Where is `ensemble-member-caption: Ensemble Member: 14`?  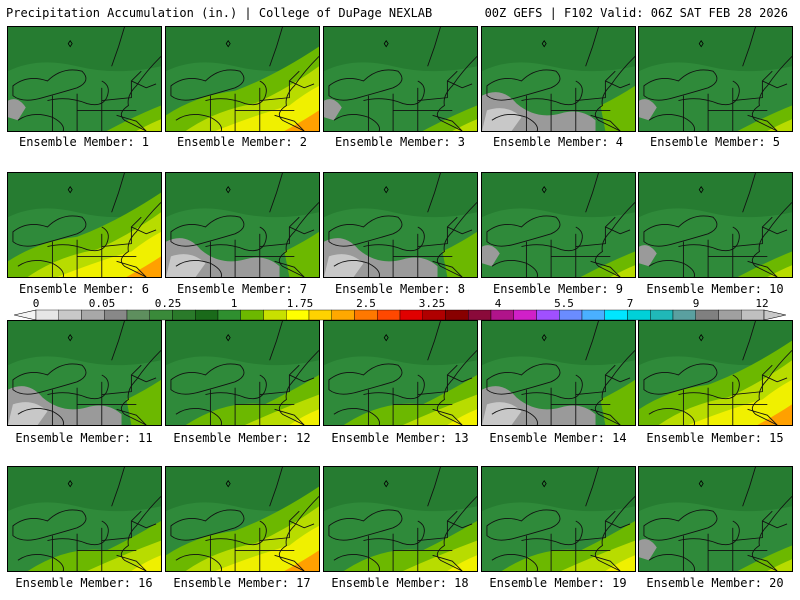 ensemble-member-caption: Ensemble Member: 14 is located at coordinates (558, 438).